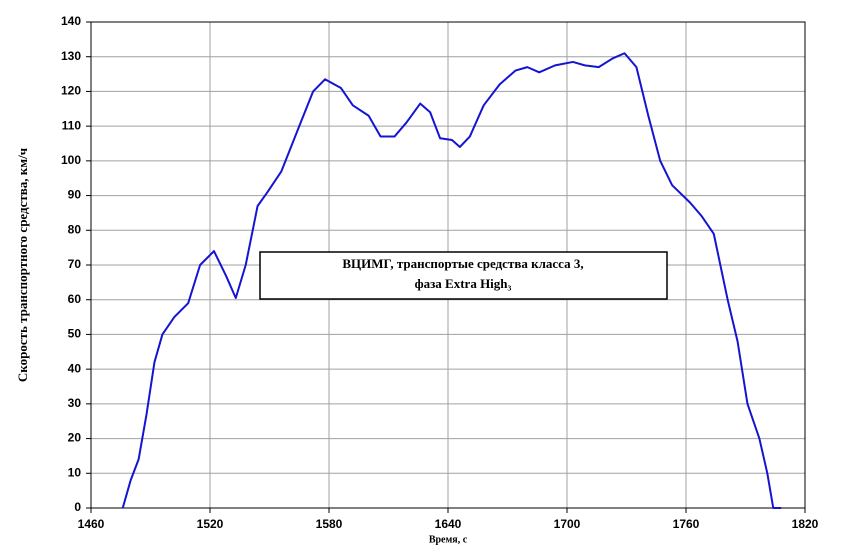  Describe the element at coordinates (71, 56) in the screenshot. I see `y-tick-label: 130` at that location.